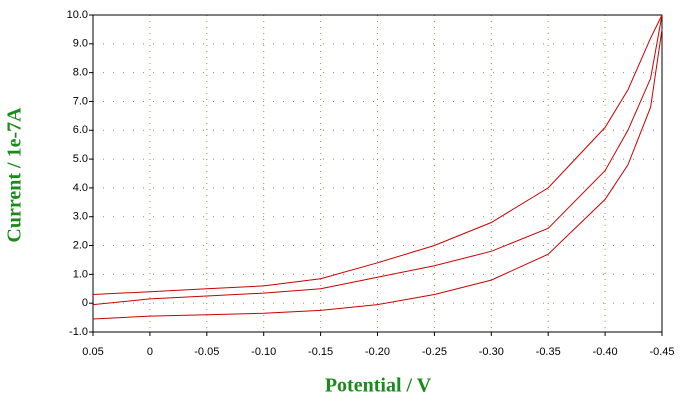 Image resolution: width=686 pixels, height=407 pixels. What do you see at coordinates (206, 352) in the screenshot?
I see `x-tick-label: -0.05` at bounding box center [206, 352].